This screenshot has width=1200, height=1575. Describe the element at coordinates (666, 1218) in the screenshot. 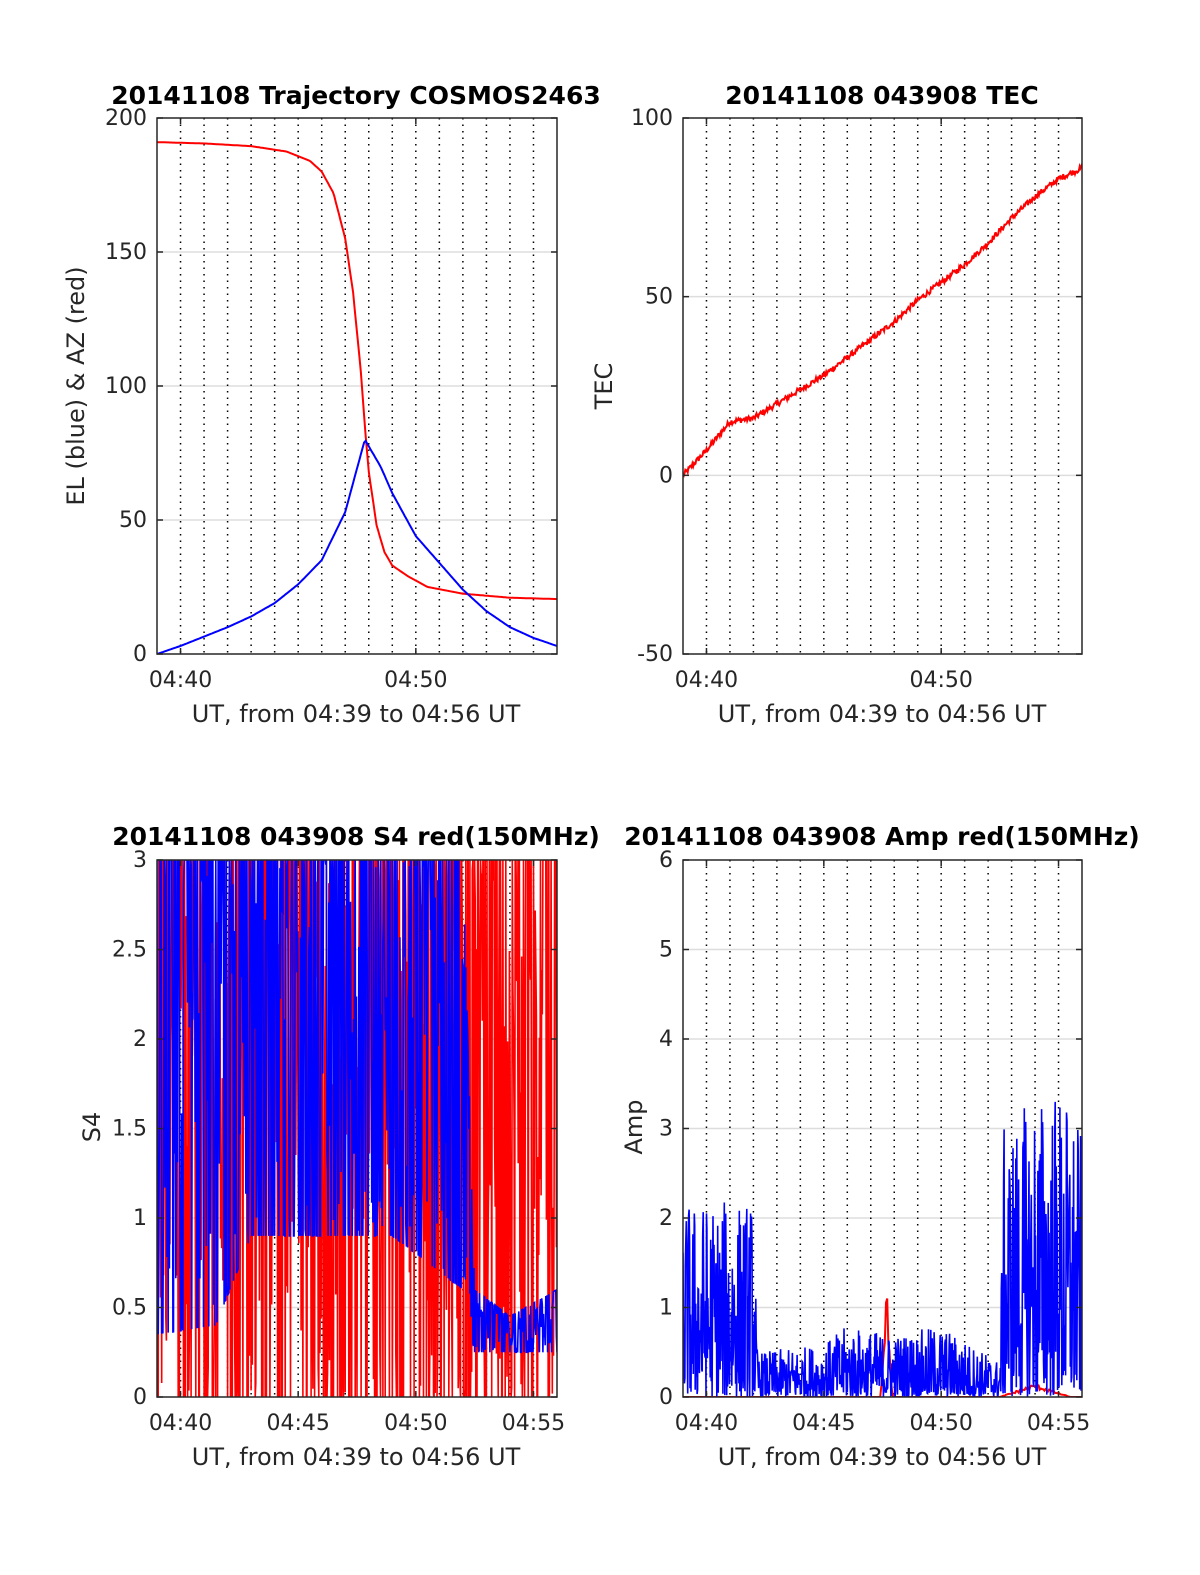

I see `amp-ytick-label: 2` at that location.